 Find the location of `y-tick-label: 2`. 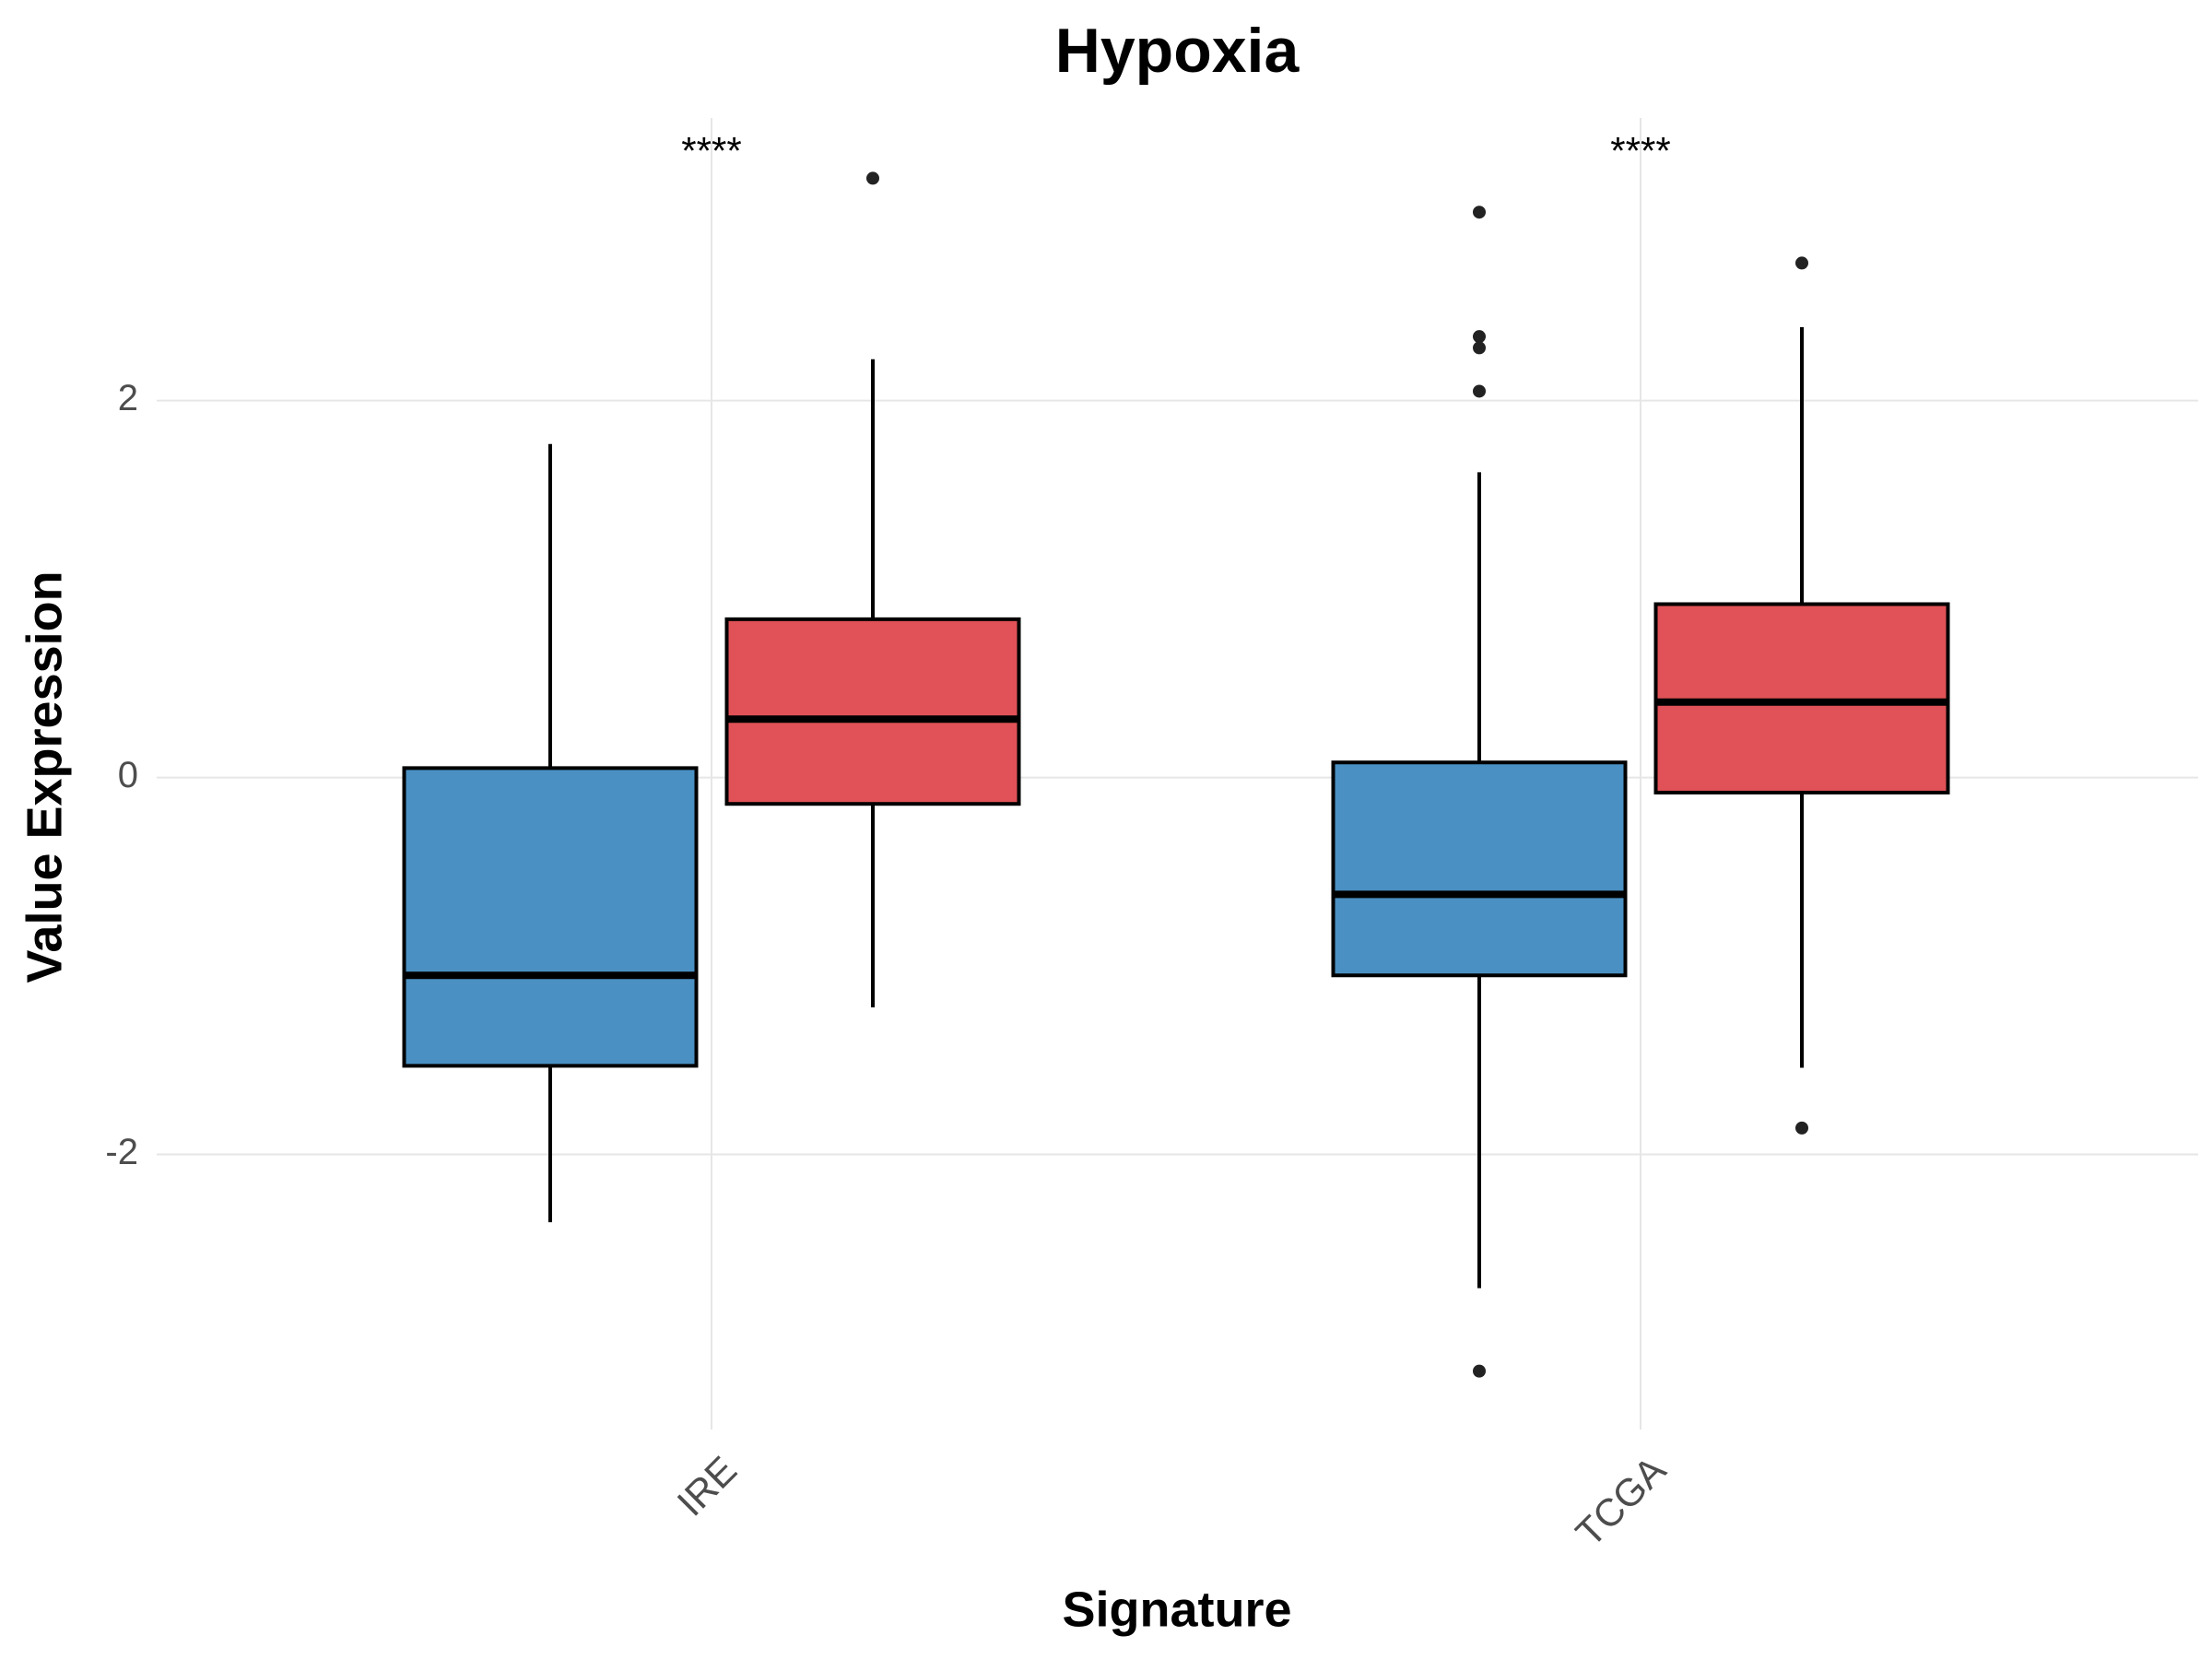

y-tick-label: 2 is located at coordinates (128, 398).